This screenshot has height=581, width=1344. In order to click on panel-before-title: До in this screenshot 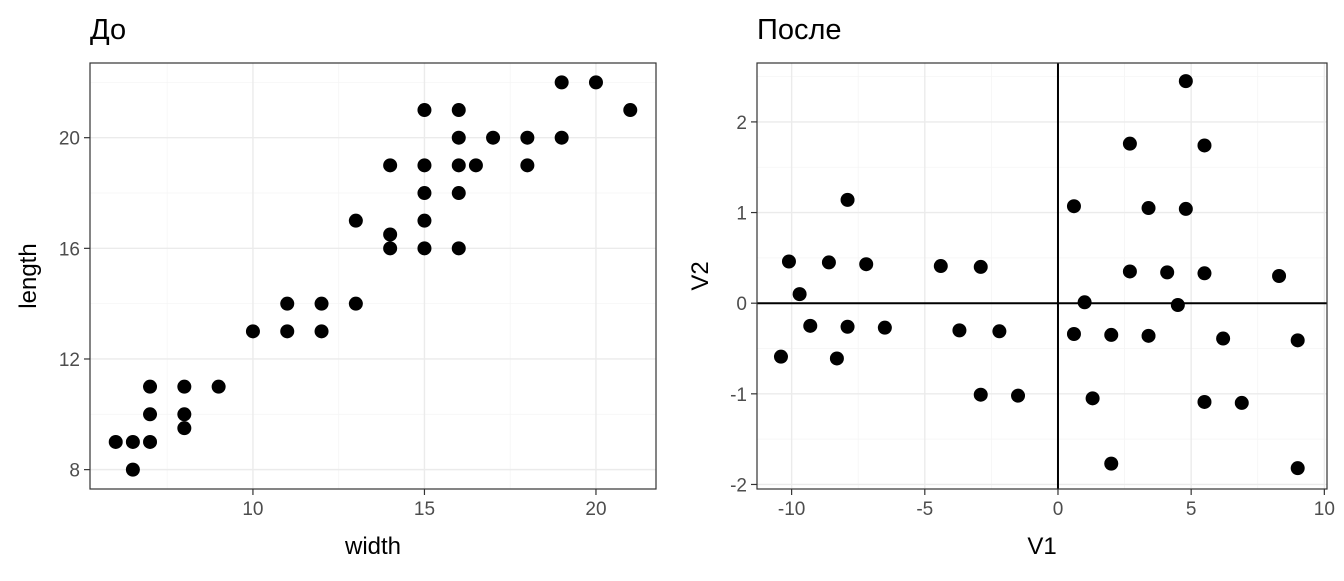, I will do `click(108, 30)`.